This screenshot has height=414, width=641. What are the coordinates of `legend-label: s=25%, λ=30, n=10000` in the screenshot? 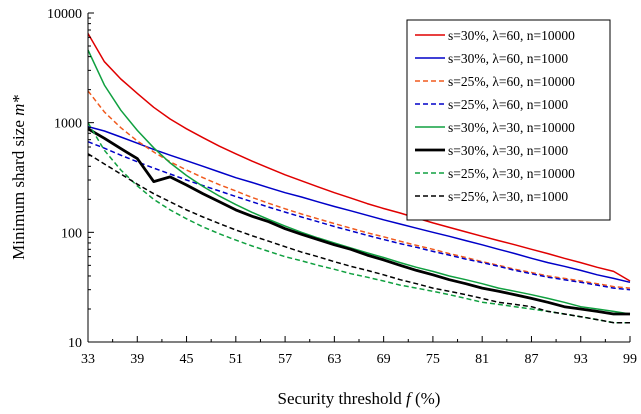 It's located at (511, 173).